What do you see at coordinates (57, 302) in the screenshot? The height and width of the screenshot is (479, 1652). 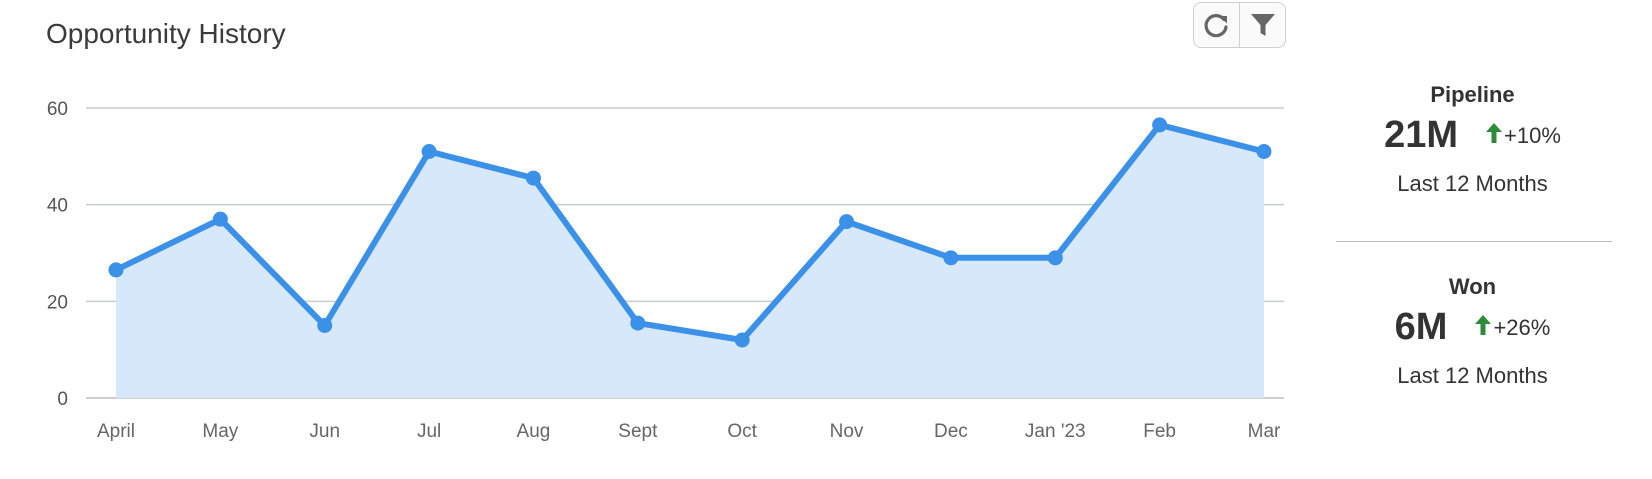 I see `y-tick-label: 20` at bounding box center [57, 302].